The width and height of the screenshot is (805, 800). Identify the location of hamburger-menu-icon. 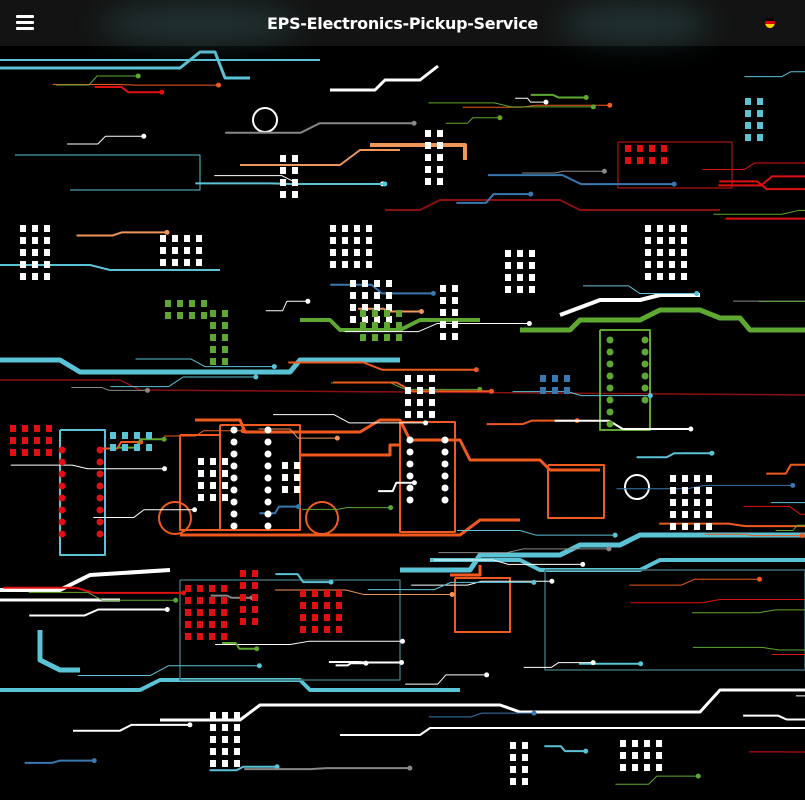
(25, 23).